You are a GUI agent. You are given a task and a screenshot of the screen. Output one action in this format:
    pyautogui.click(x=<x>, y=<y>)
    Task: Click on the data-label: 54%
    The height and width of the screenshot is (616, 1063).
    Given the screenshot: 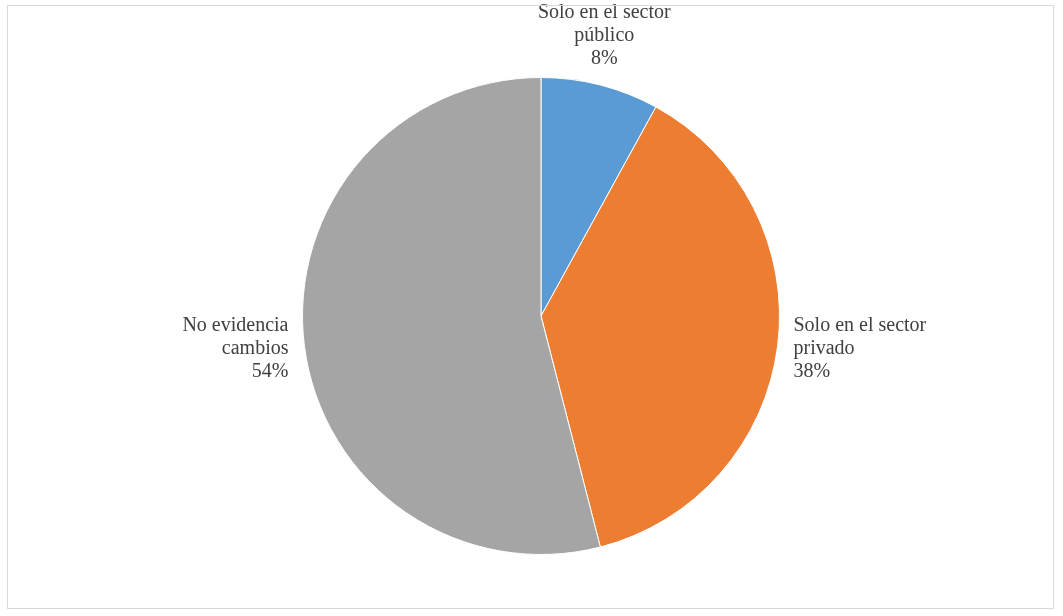 What is the action you would take?
    pyautogui.click(x=270, y=369)
    